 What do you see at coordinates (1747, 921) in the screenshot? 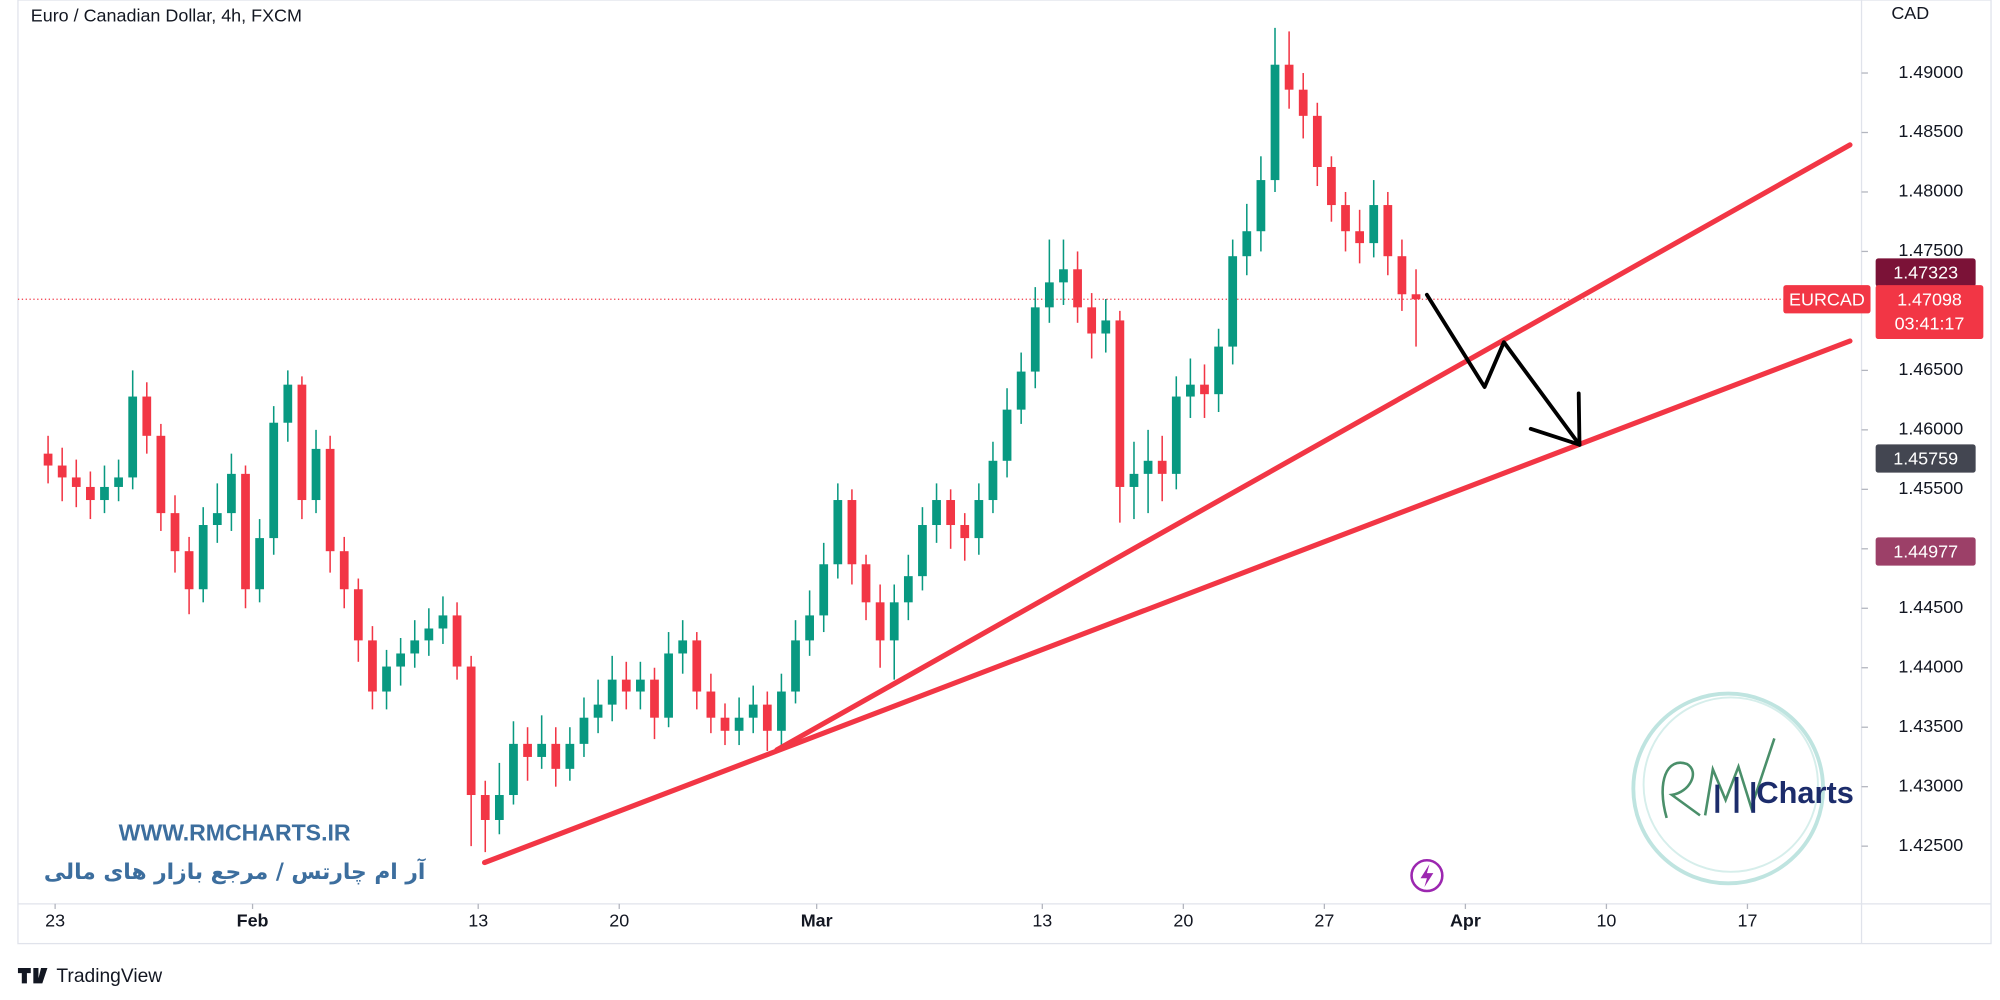
I see `x-tick-label: 17` at bounding box center [1747, 921].